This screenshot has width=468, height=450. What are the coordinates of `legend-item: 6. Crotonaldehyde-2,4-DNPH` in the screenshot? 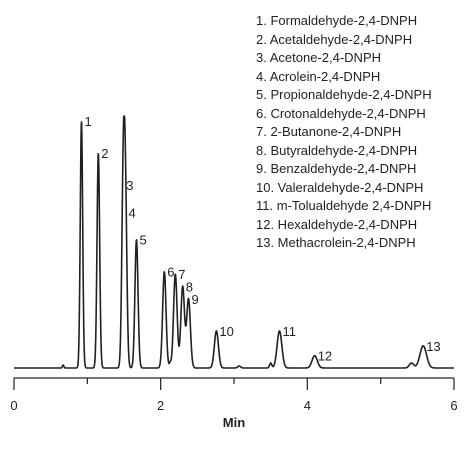 It's located at (341, 113).